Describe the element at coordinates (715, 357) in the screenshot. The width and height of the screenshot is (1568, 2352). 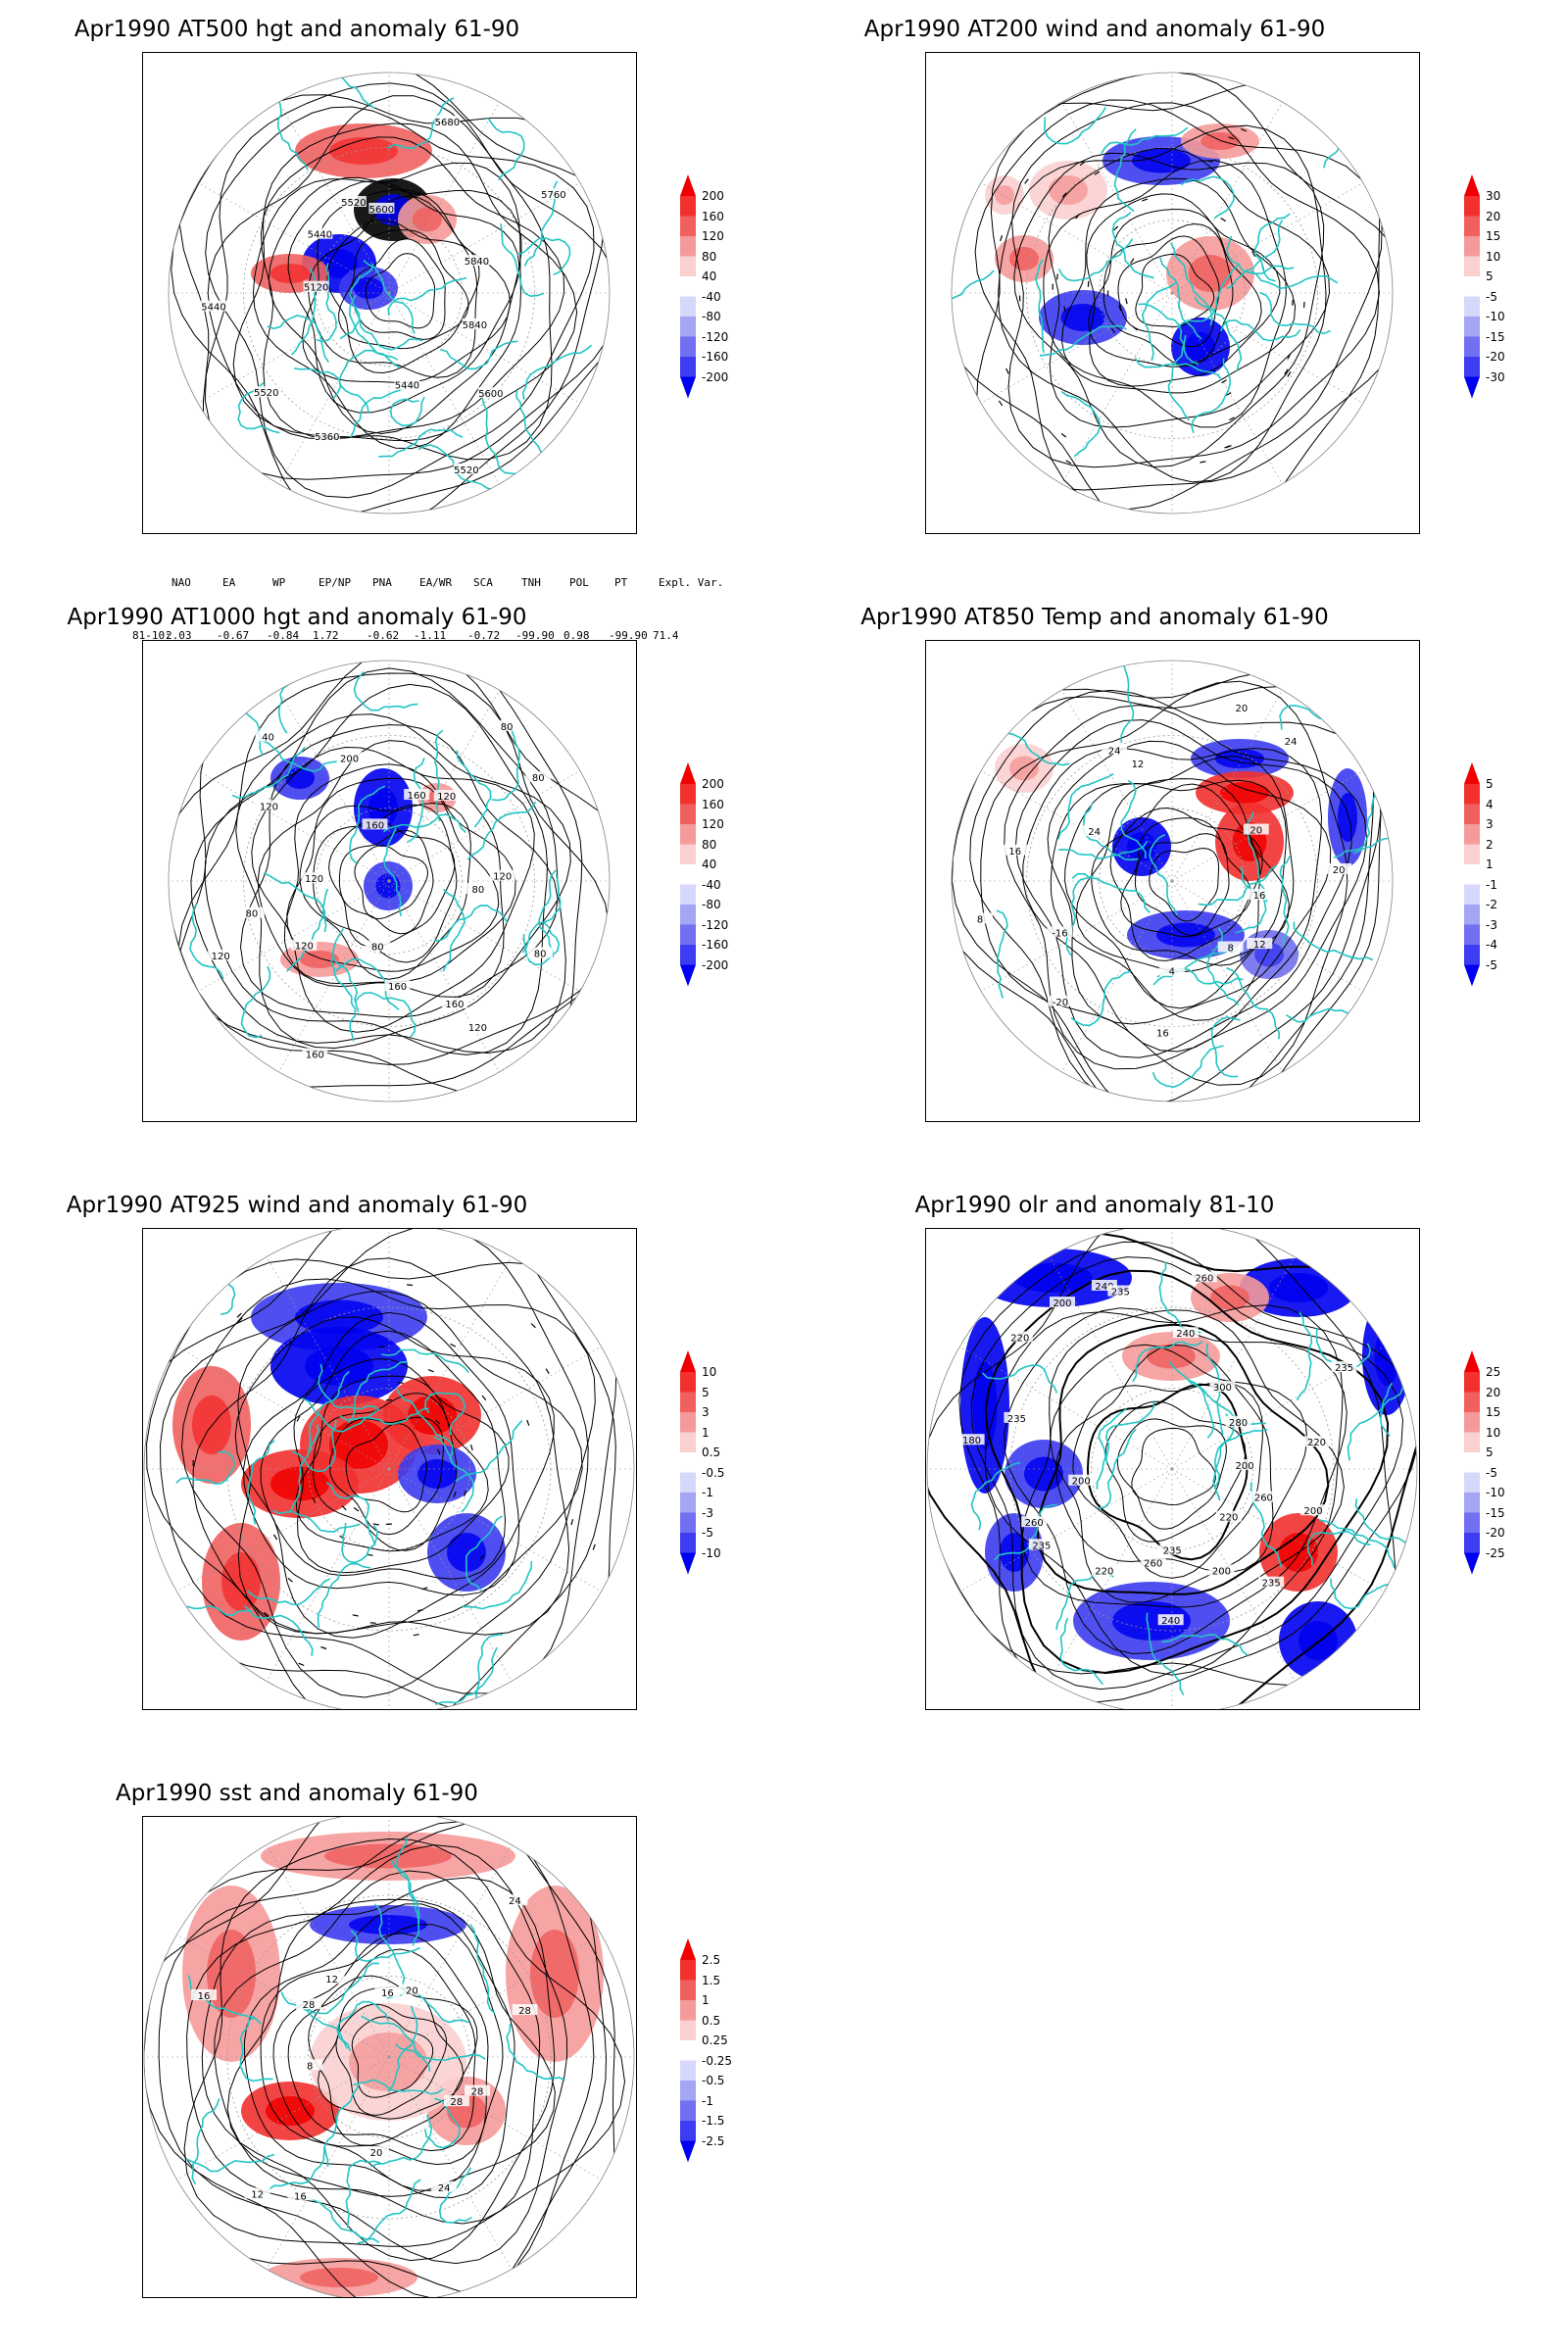
I see `colorbar-label: -160` at that location.